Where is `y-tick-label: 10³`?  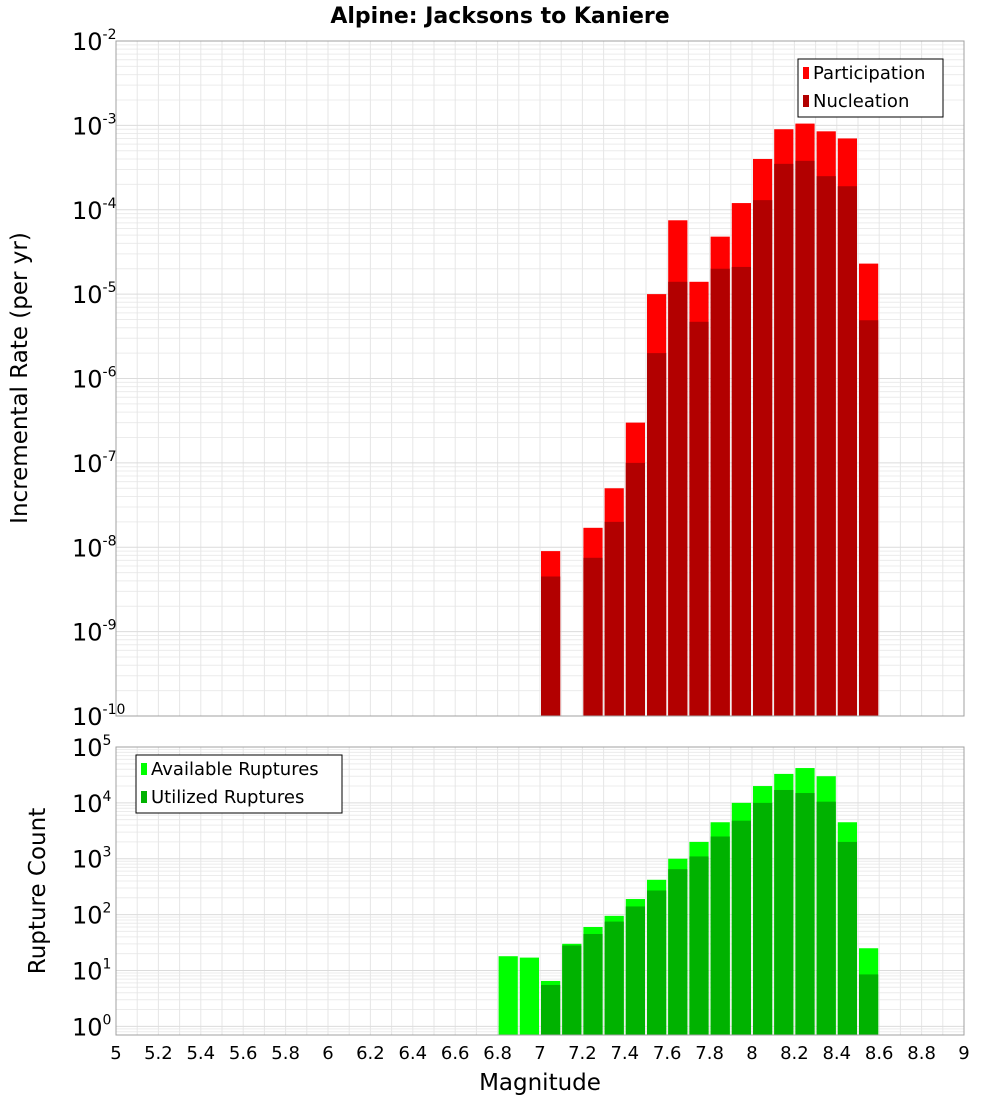 y-tick-label: 10³ is located at coordinates (91, 859).